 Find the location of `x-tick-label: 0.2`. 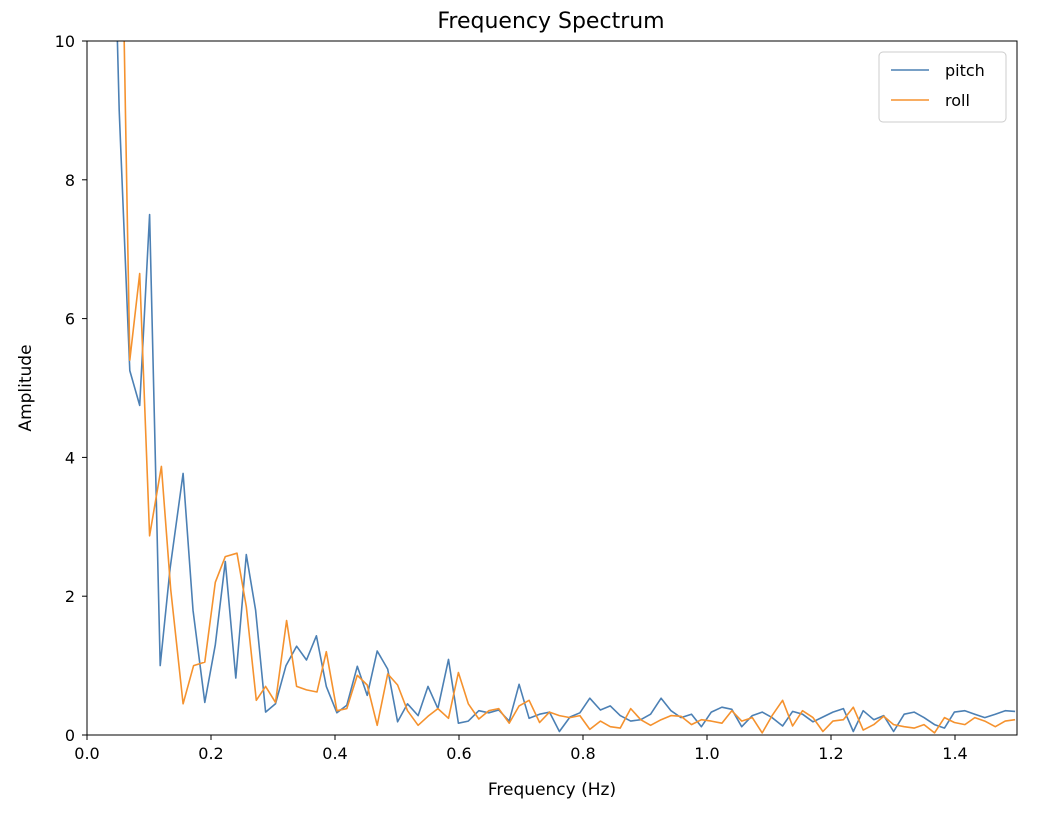

x-tick-label: 0.2 is located at coordinates (210, 753).